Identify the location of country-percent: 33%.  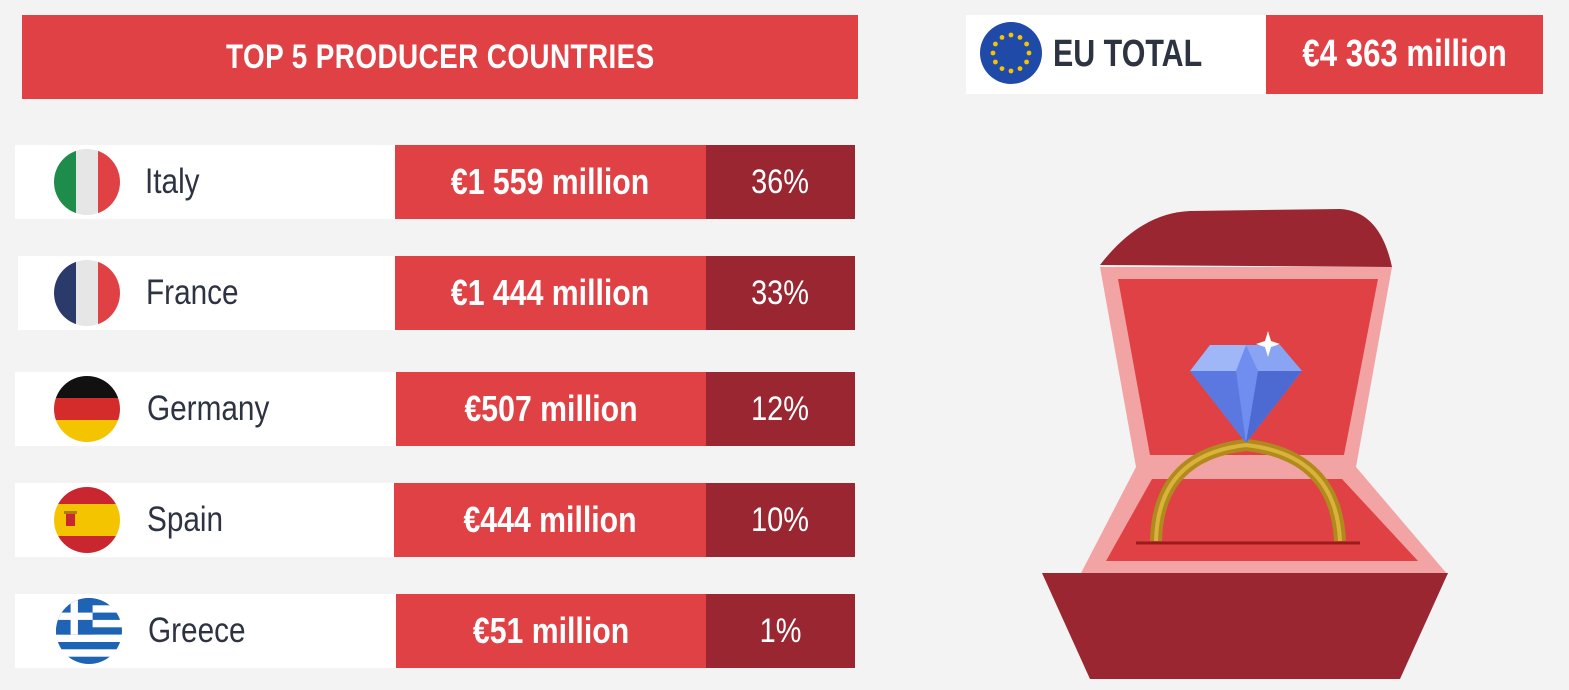
(780, 293).